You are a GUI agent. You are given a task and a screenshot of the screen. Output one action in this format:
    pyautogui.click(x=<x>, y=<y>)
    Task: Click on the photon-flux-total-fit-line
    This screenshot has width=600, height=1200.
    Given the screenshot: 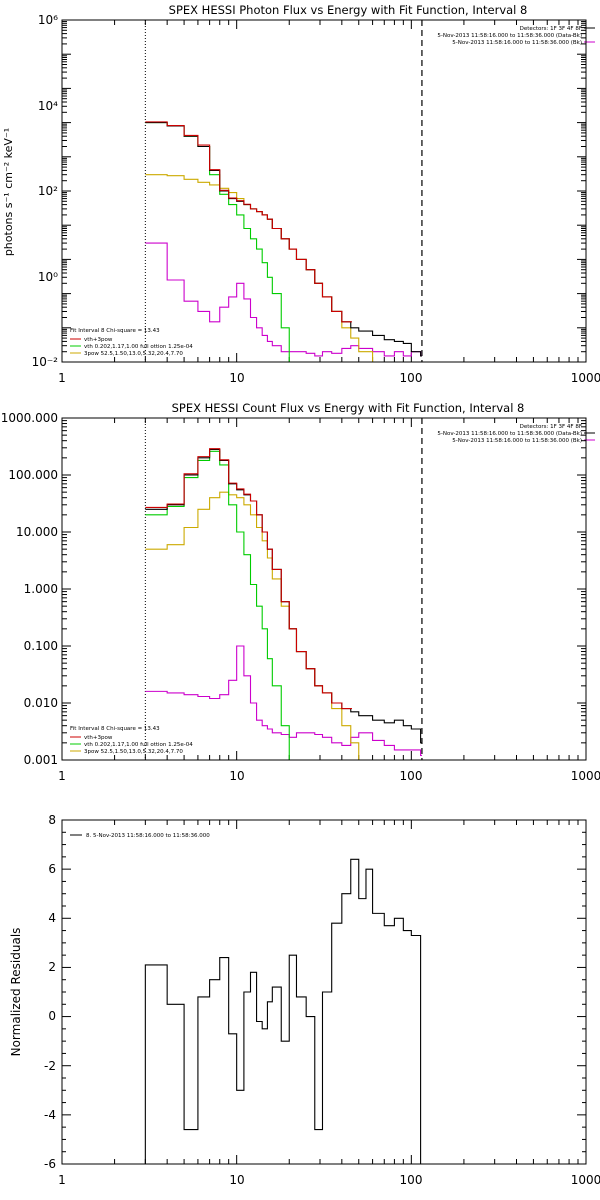 What is the action you would take?
    pyautogui.click(x=248, y=222)
    